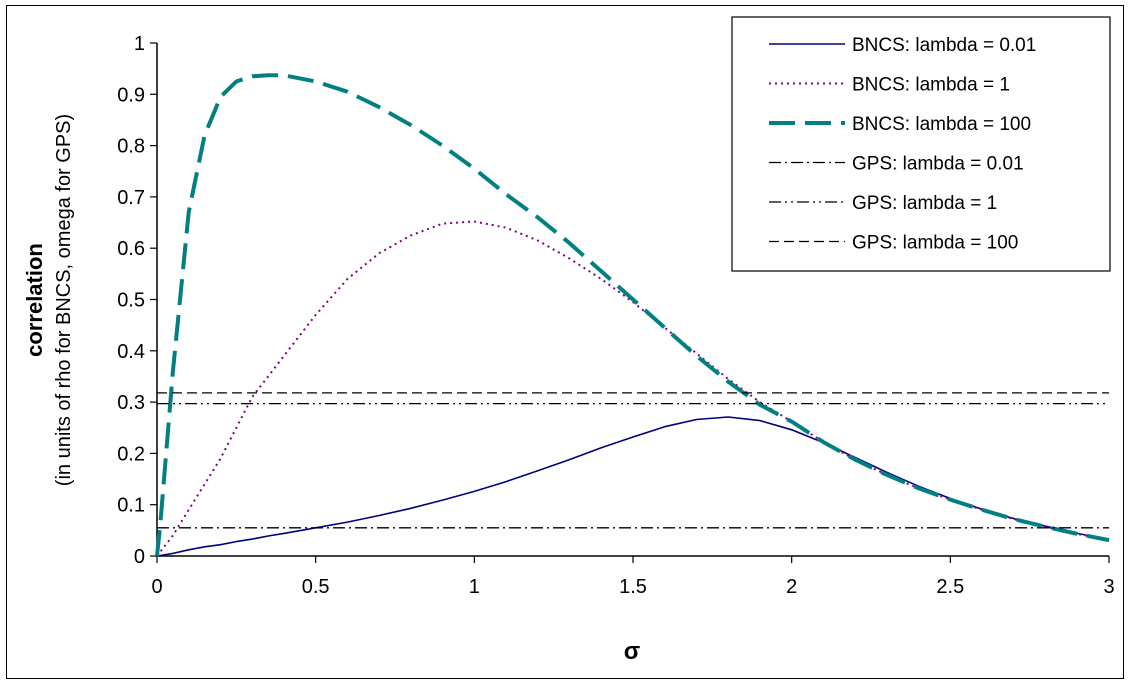  Describe the element at coordinates (34, 300) in the screenshot. I see `y-axis-title: correlation` at that location.